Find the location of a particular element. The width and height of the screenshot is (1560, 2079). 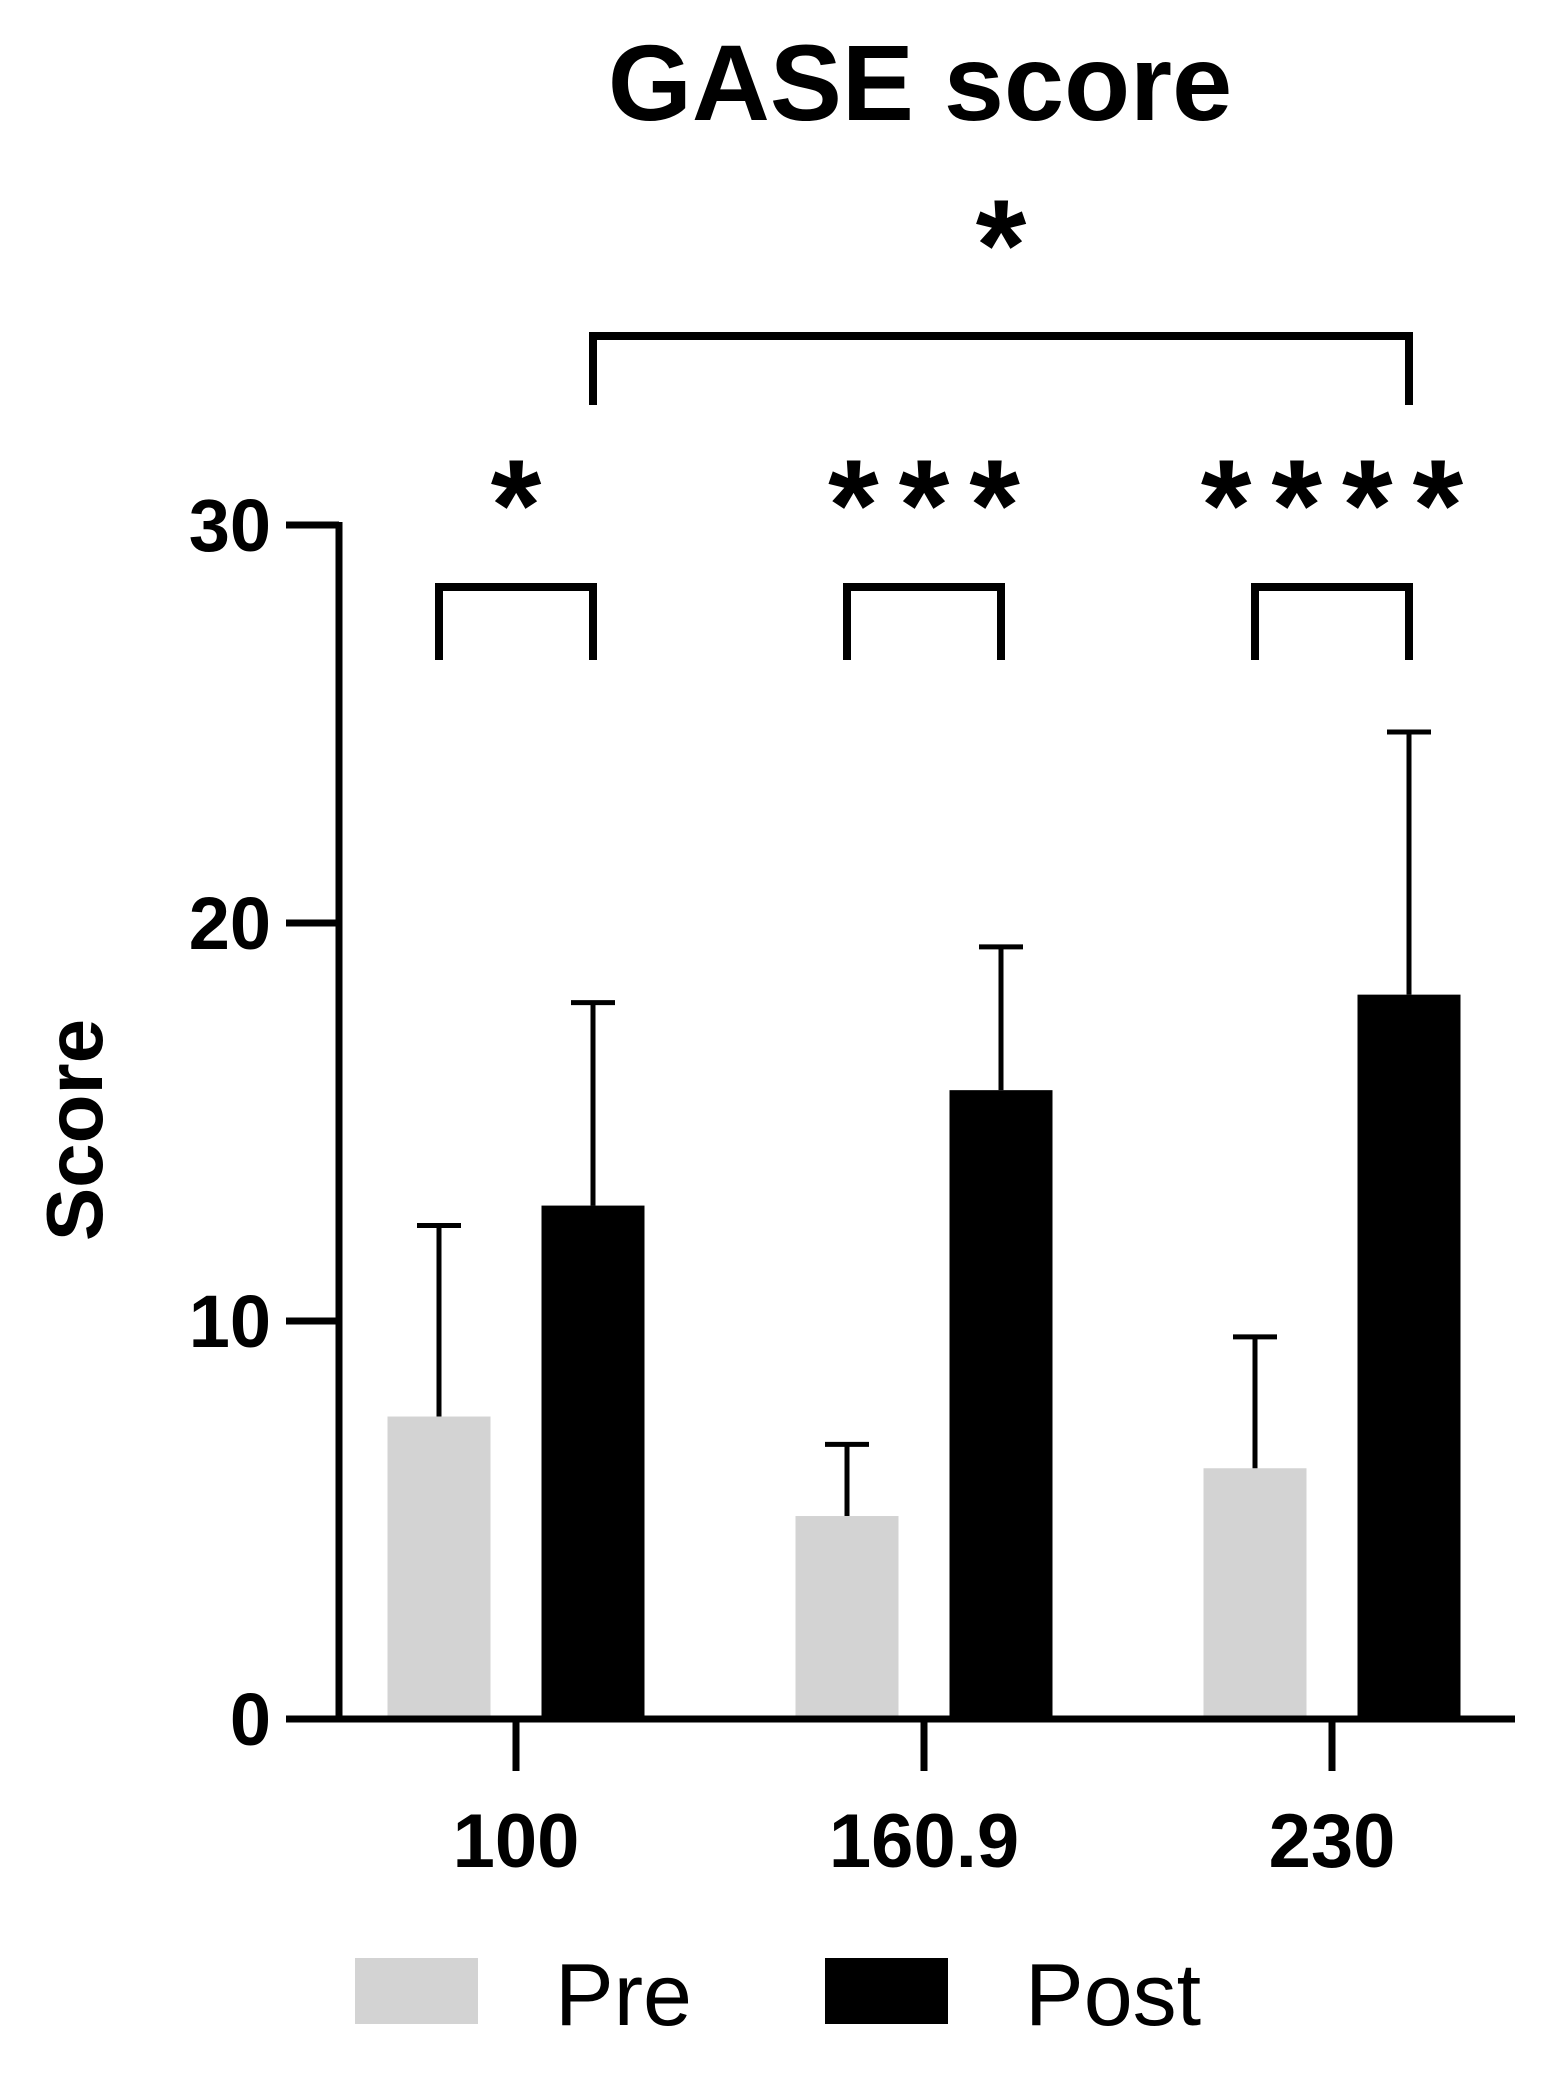

x-tick-label-100: 100 is located at coordinates (516, 1841).